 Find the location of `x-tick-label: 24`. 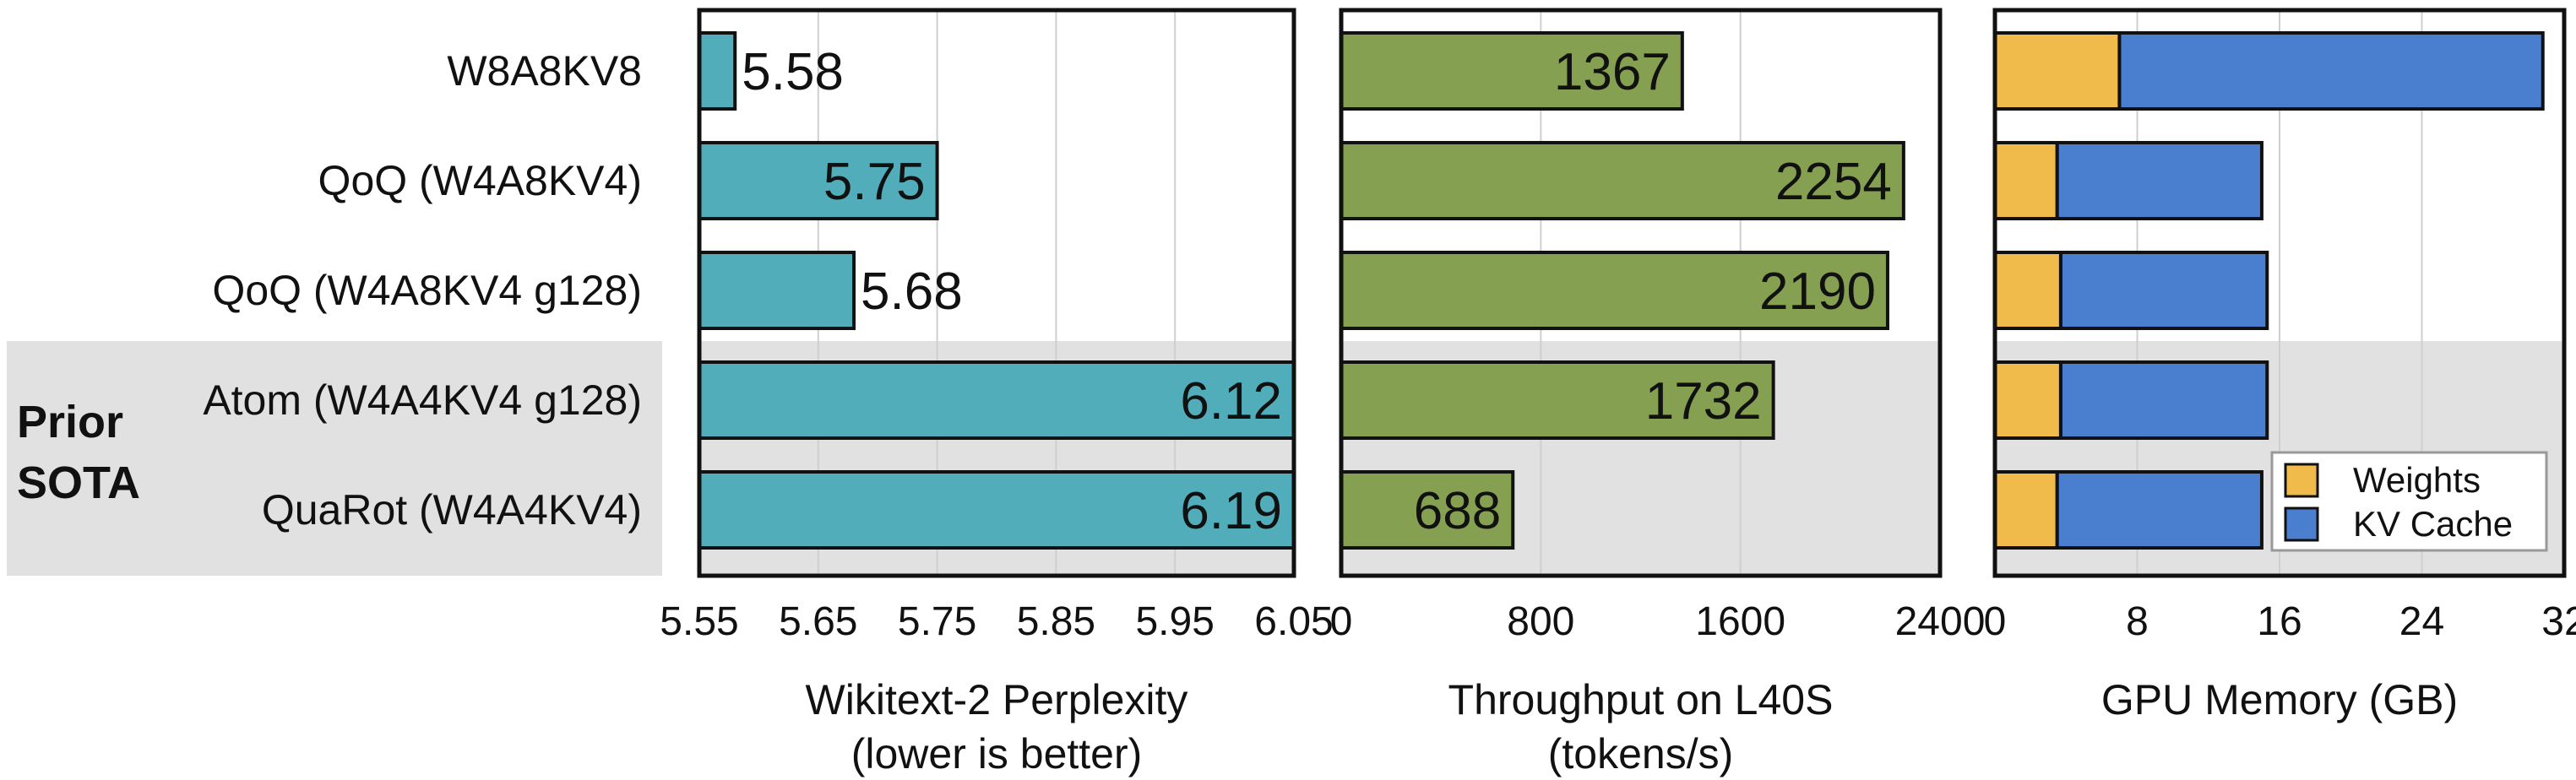

x-tick-label: 24 is located at coordinates (2421, 621).